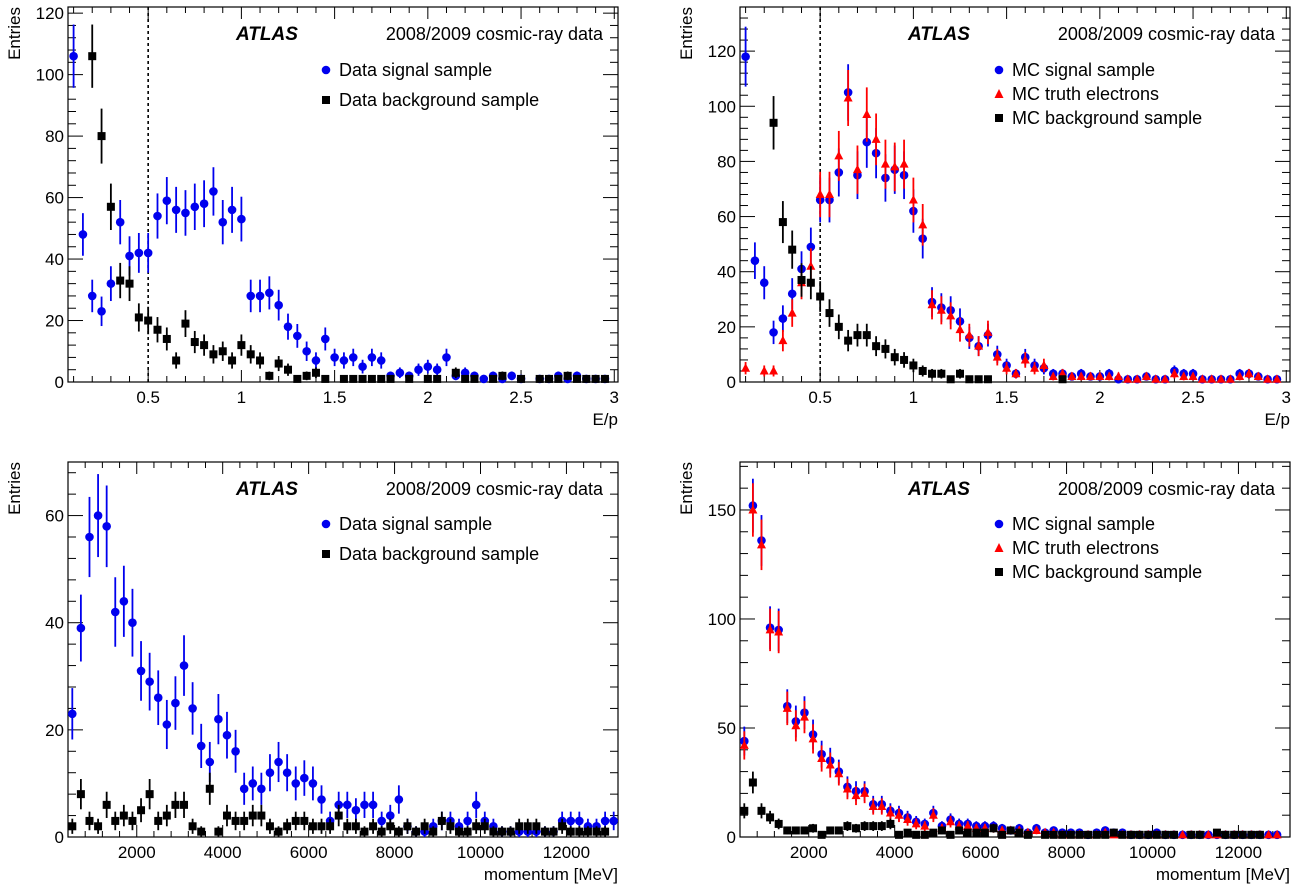 The width and height of the screenshot is (1303, 885). What do you see at coordinates (1085, 548) in the screenshot?
I see `legend-label: MC truth electrons` at bounding box center [1085, 548].